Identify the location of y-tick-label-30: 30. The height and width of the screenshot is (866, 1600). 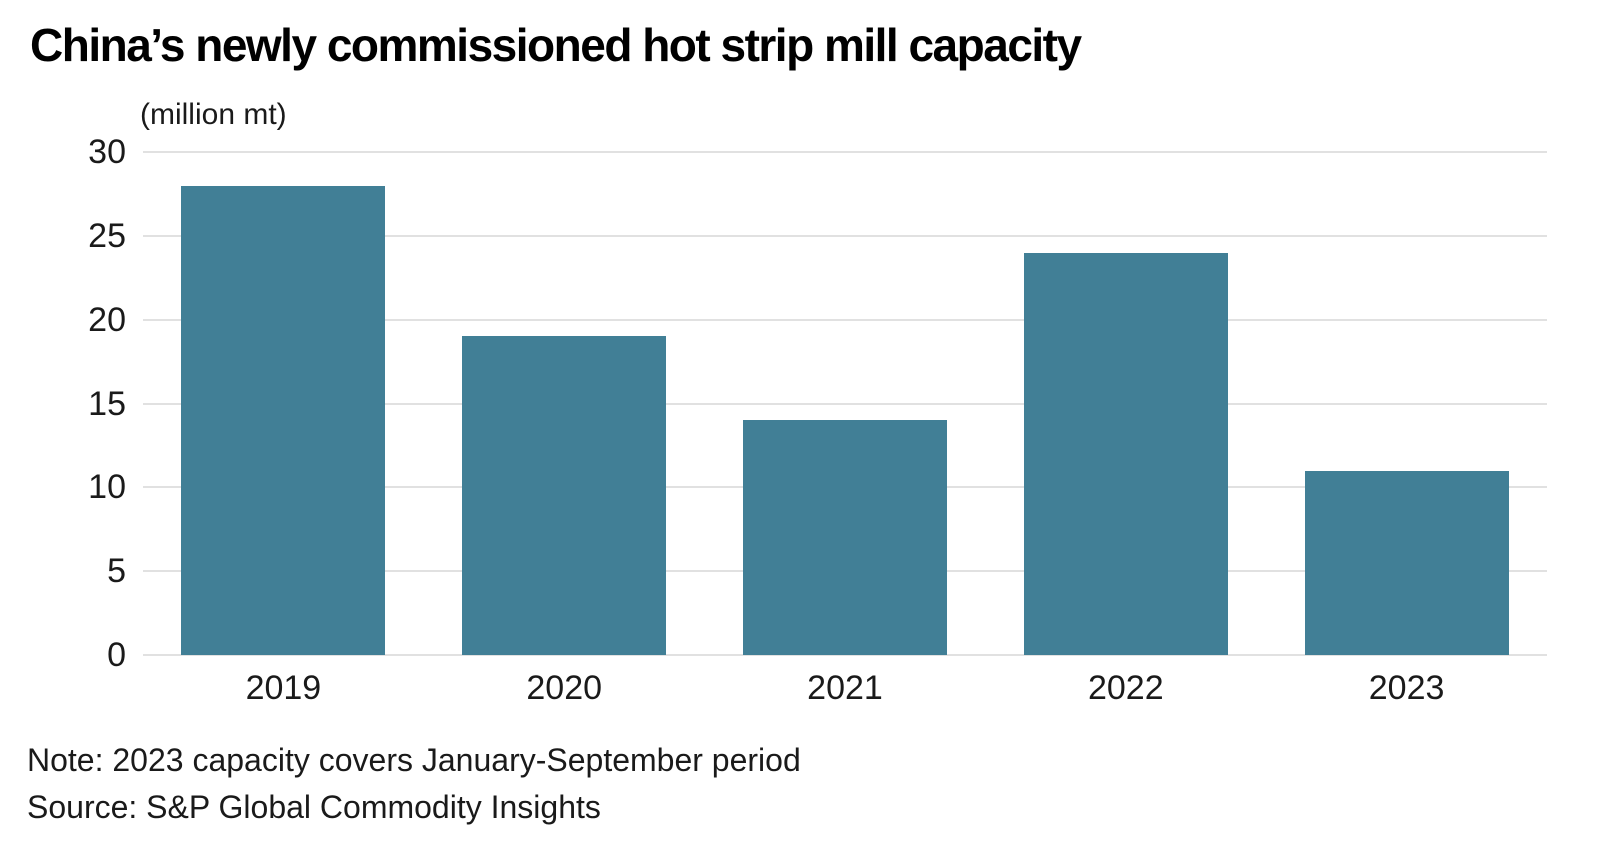
(107, 152).